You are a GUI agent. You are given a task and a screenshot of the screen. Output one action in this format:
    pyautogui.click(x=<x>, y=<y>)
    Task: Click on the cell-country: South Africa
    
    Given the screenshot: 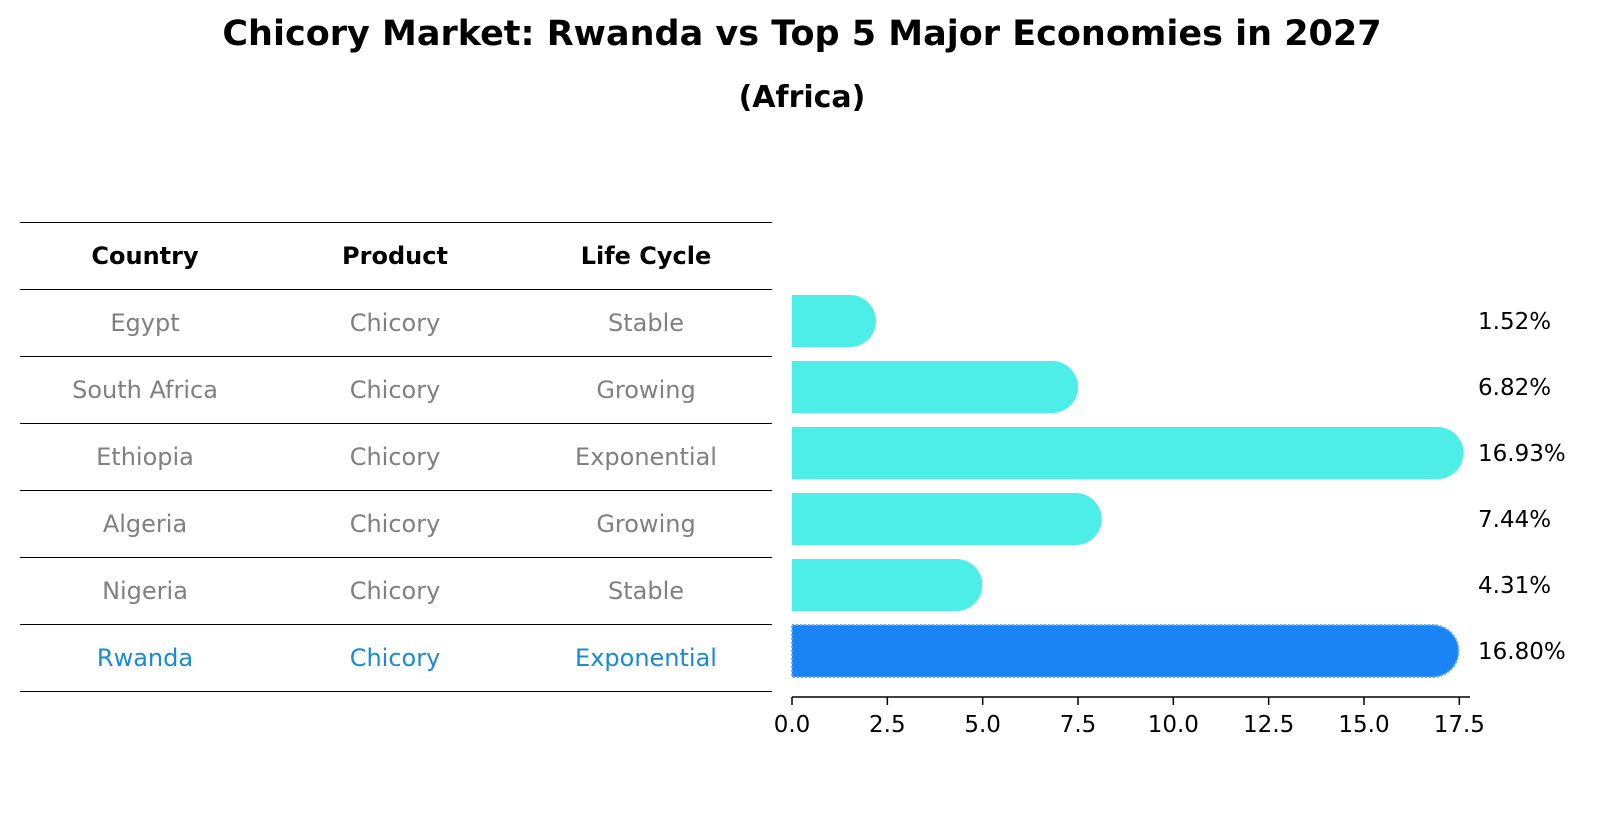 What is the action you would take?
    pyautogui.click(x=145, y=390)
    